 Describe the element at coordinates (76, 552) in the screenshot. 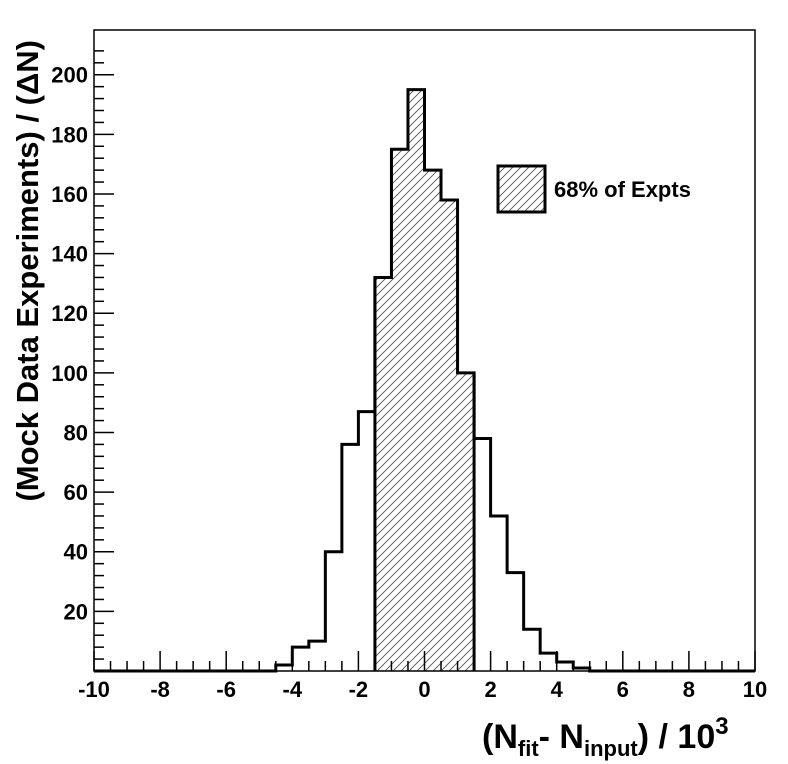

I see `y-tick-label: 40` at that location.